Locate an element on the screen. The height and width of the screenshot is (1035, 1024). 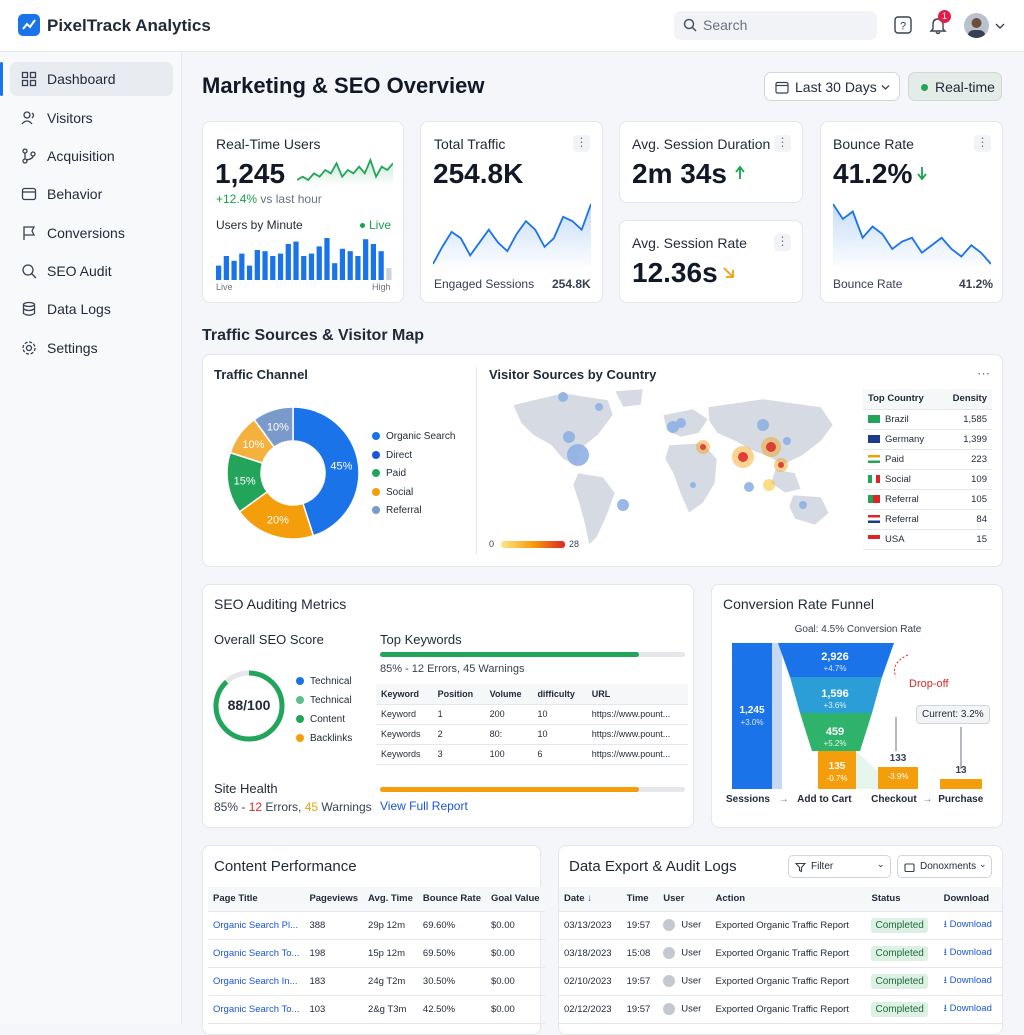
sidebar-item-data-logs: Data Logs is located at coordinates (91, 309).